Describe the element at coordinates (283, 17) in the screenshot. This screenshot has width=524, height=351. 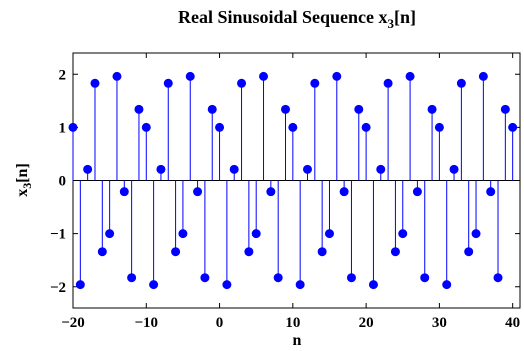
I see `chart-title-main: Real Sinusoidal Sequence x` at that location.